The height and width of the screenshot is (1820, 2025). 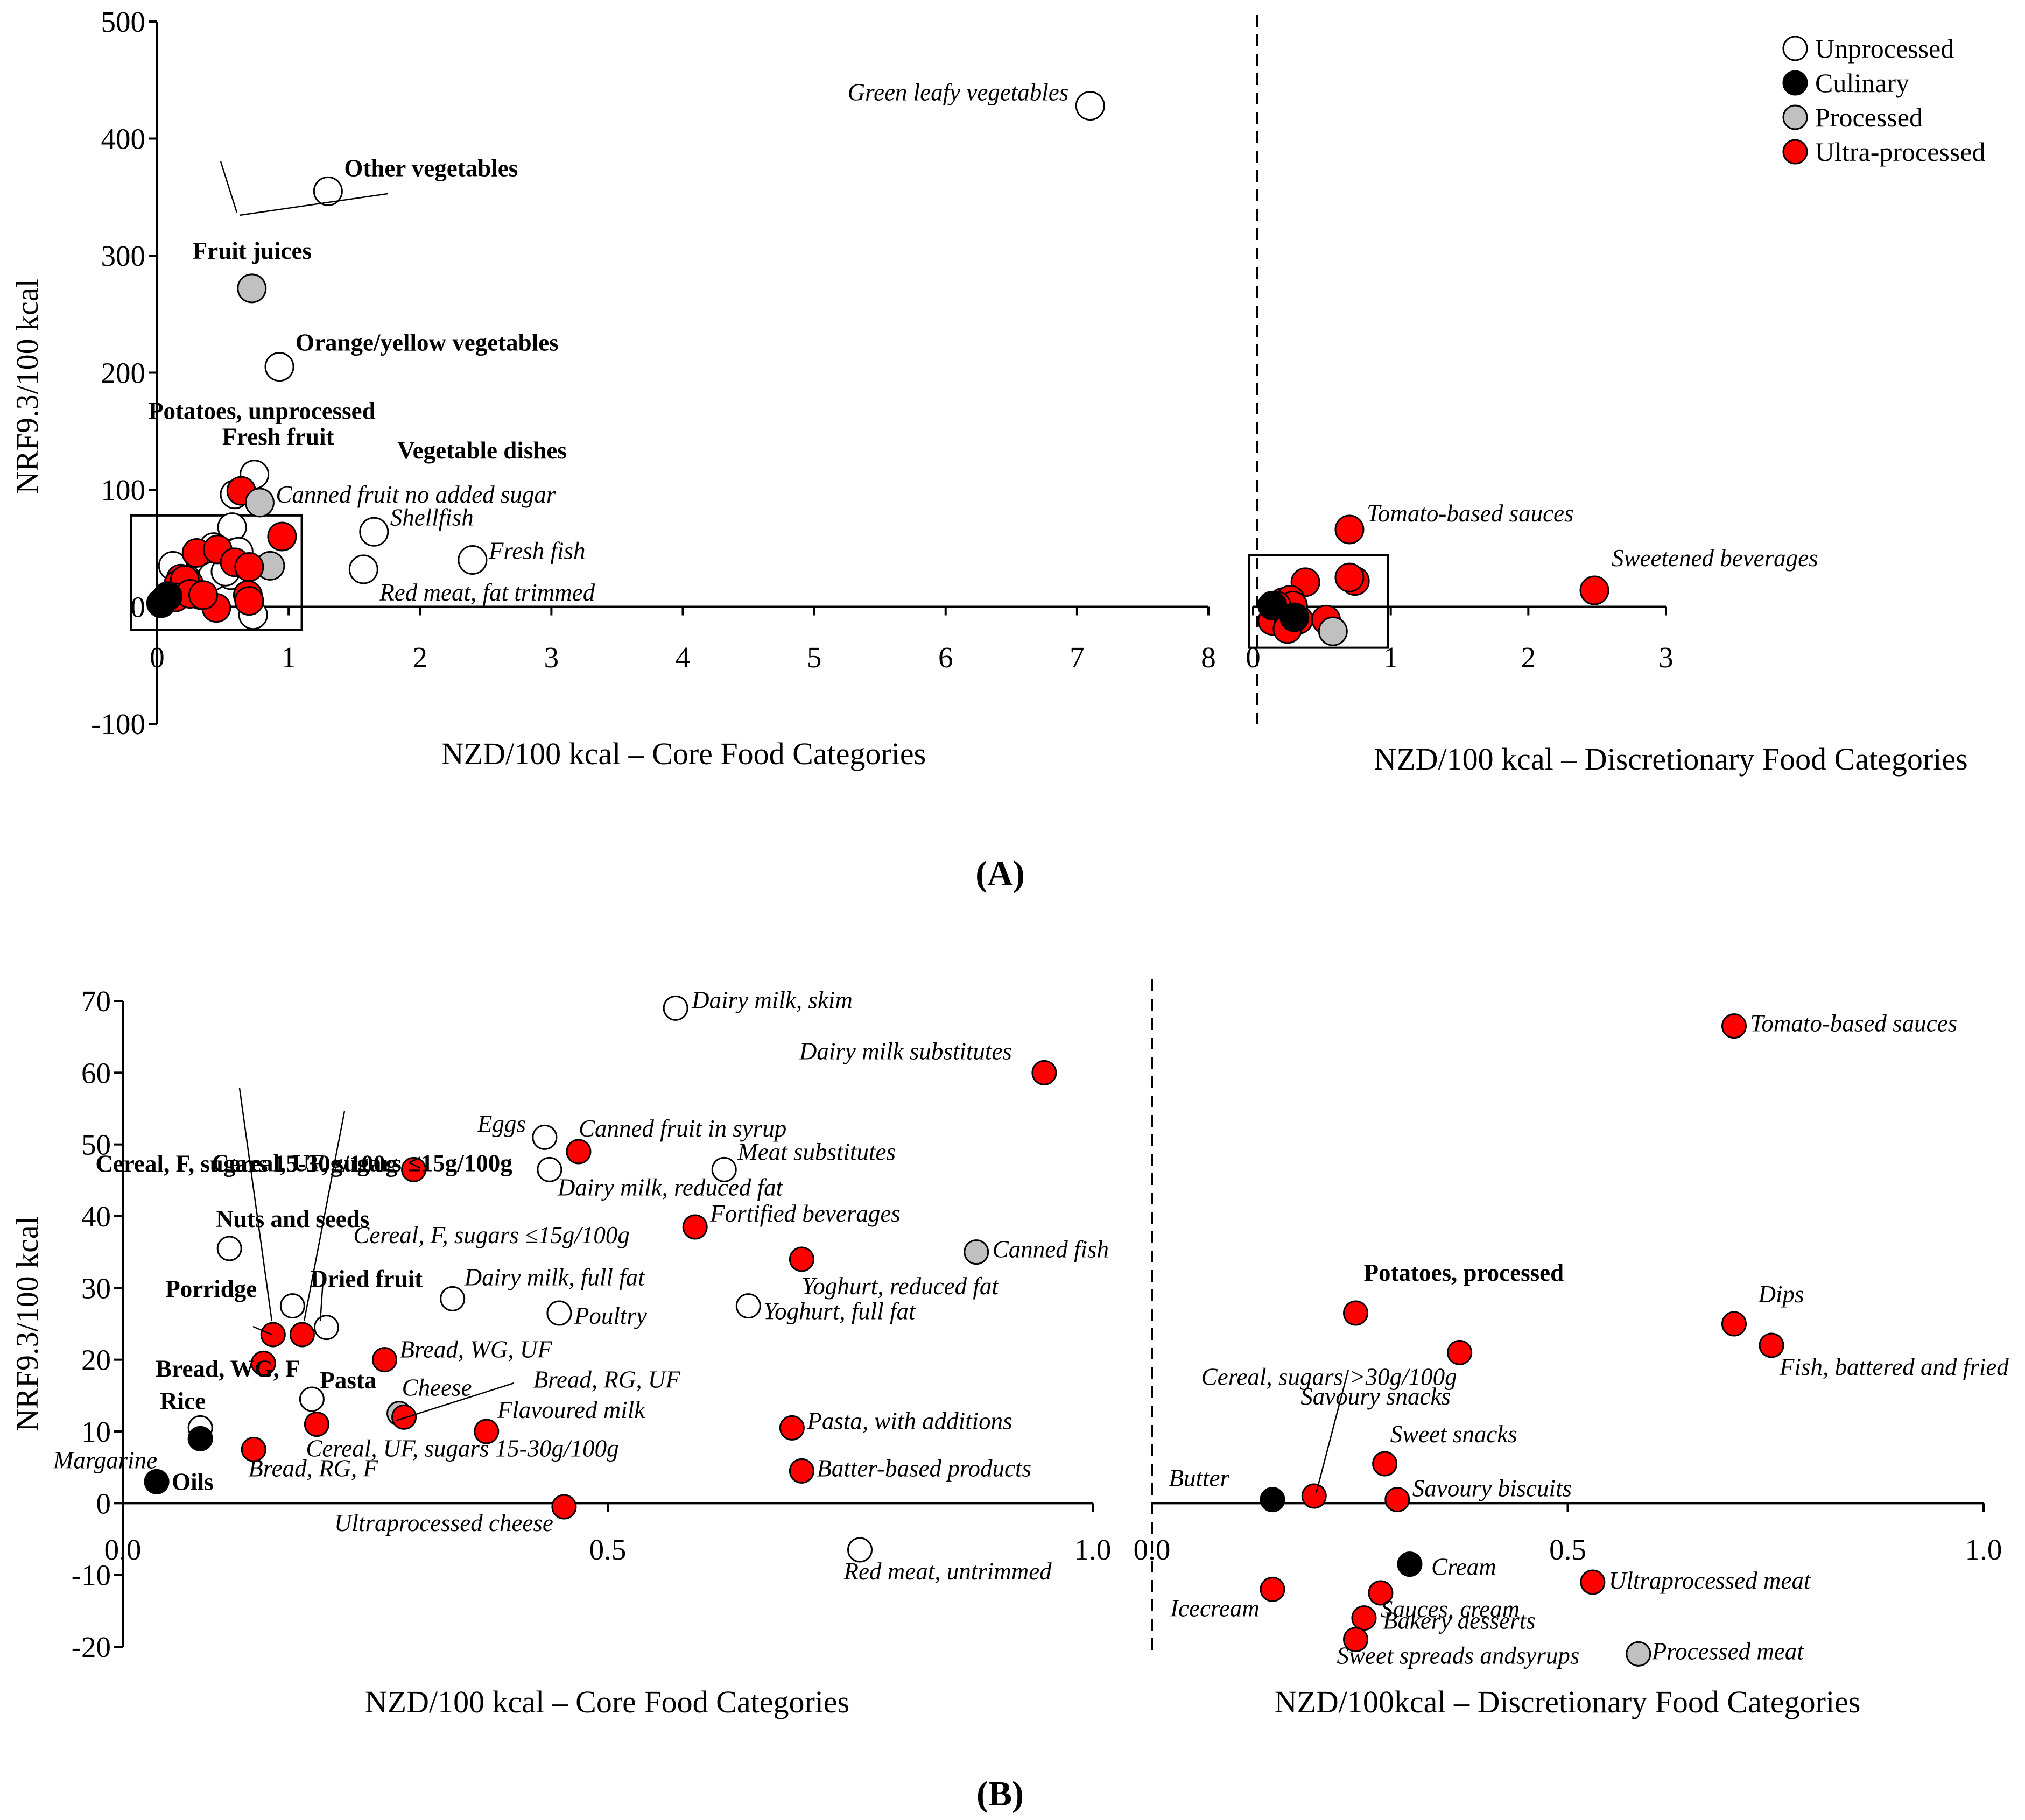 What do you see at coordinates (1215, 1608) in the screenshot?
I see `point-label-icecream: Icecream` at bounding box center [1215, 1608].